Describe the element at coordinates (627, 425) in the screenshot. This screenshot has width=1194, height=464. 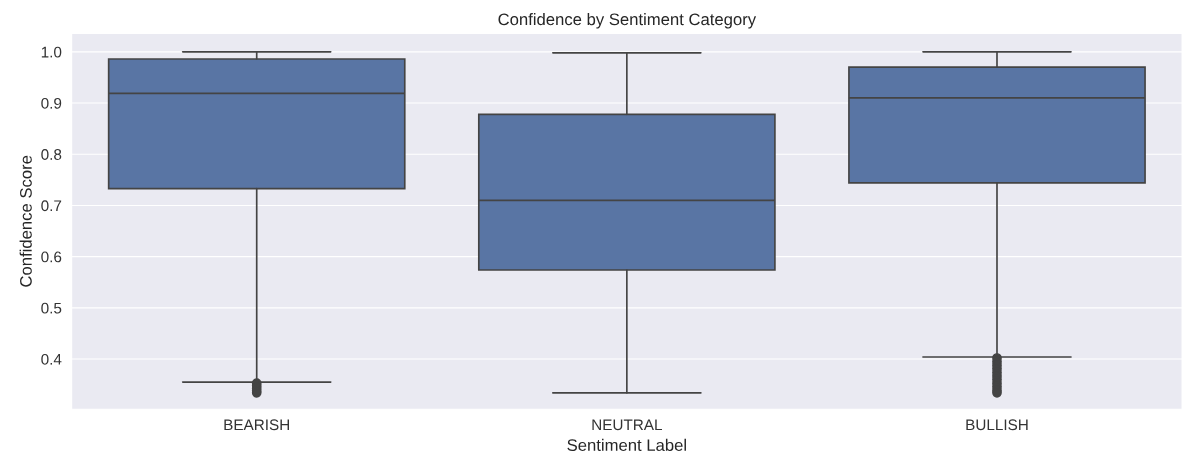
I see `x-tick-label: NEUTRAL` at that location.